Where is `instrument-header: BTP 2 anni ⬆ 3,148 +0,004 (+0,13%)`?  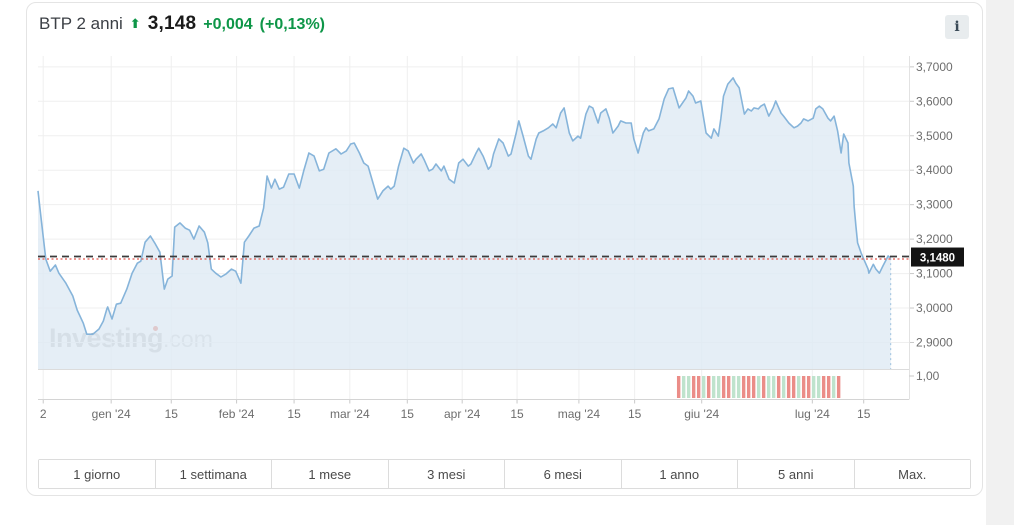 instrument-header: BTP 2 anni ⬆ 3,148 +0,004 (+0,13%) is located at coordinates (182, 24).